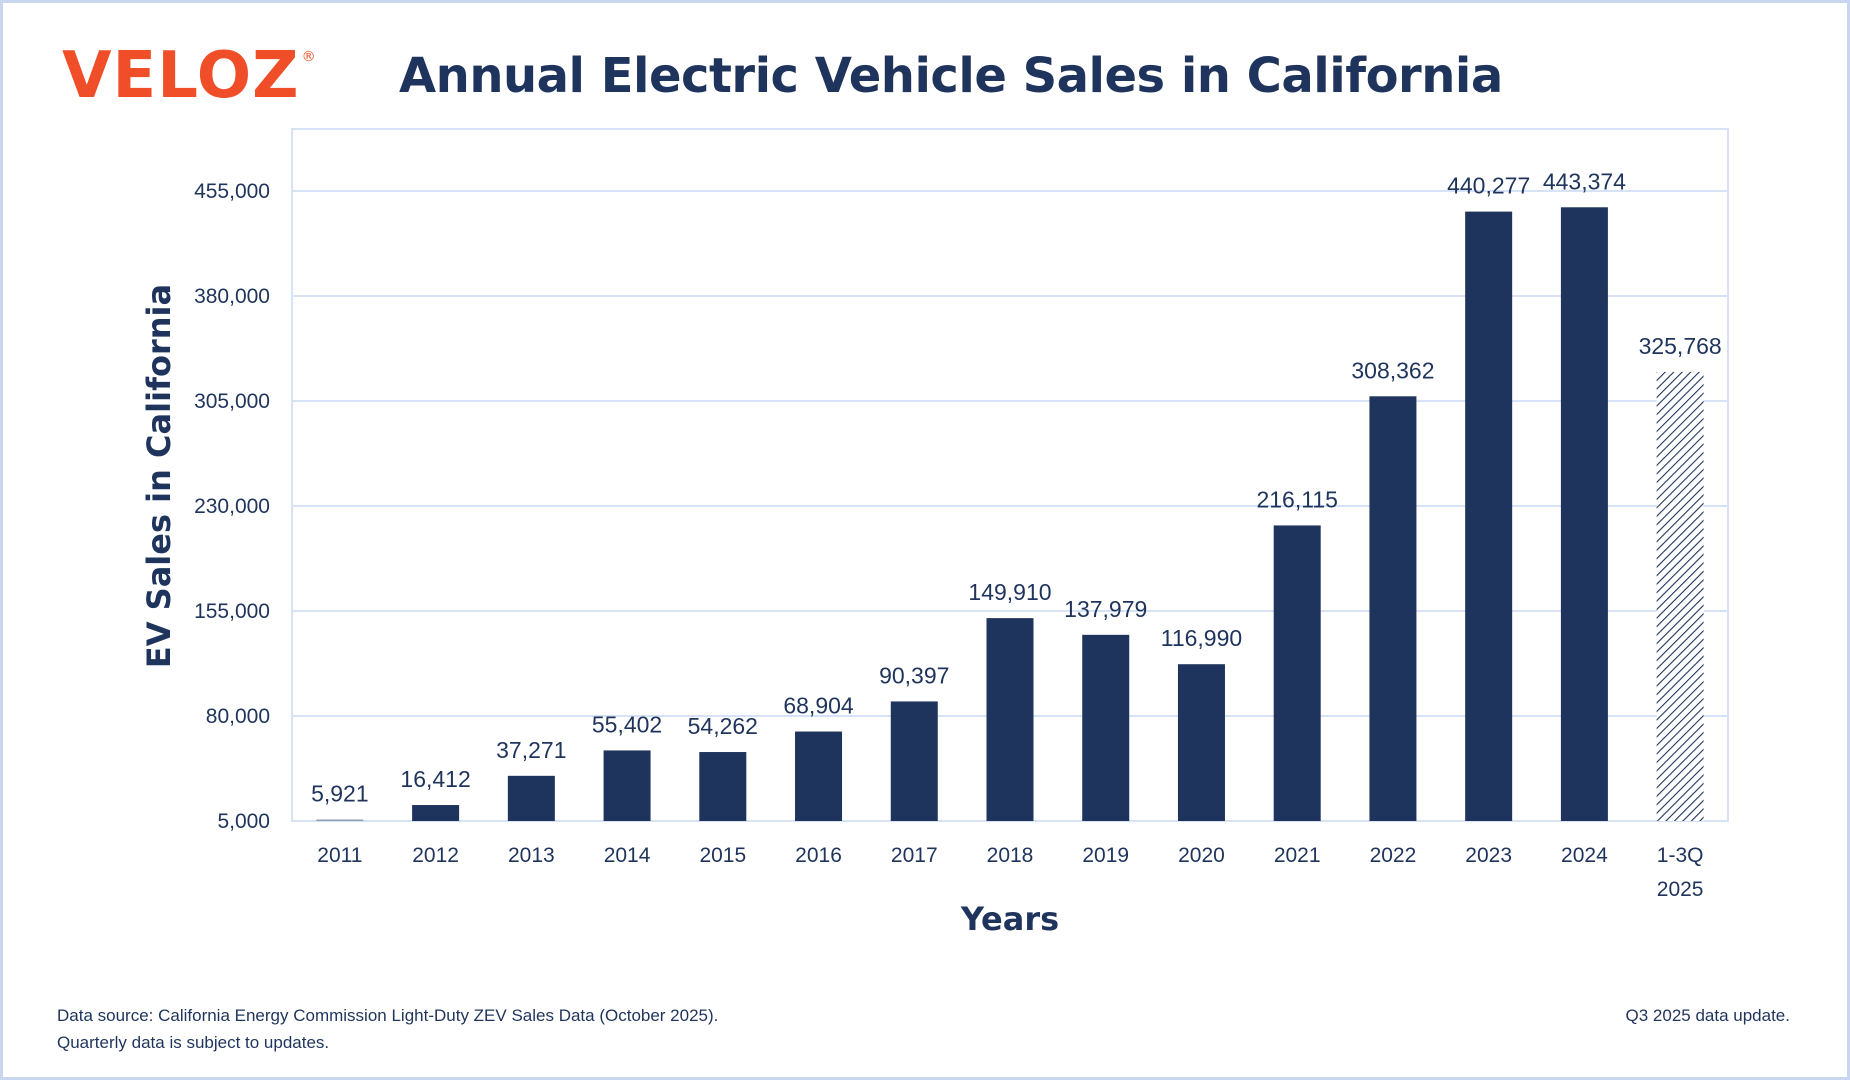  I want to click on bar-value-label: 116,990, so click(1201, 638).